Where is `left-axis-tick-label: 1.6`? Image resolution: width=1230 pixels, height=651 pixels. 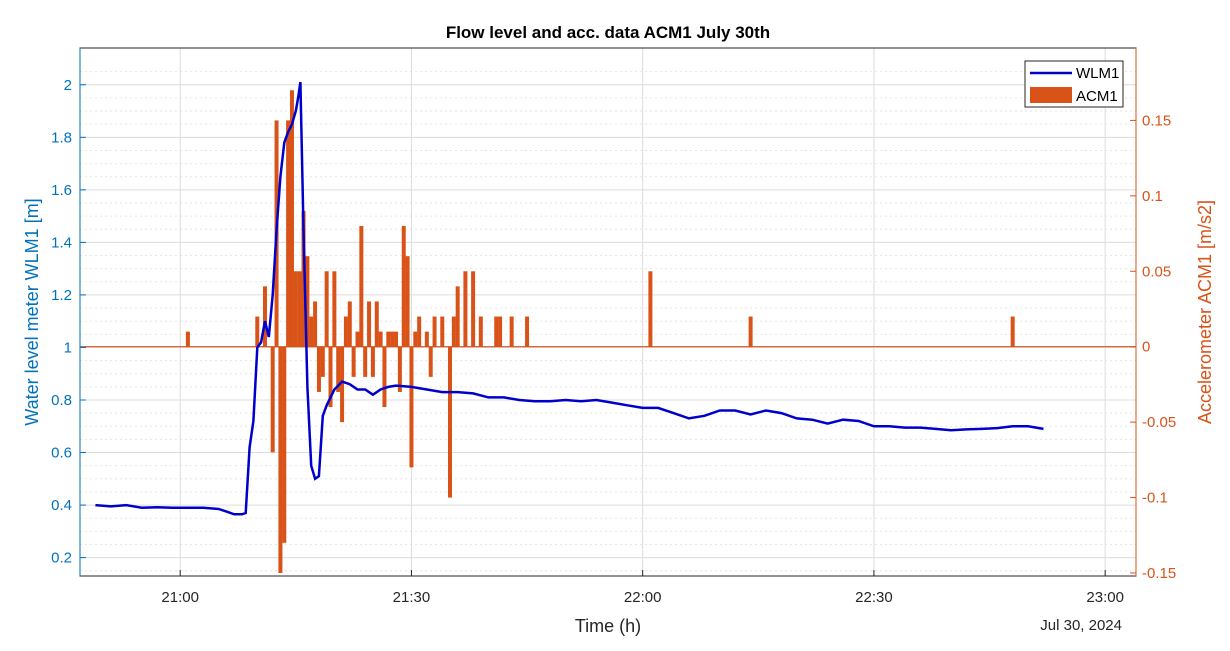 left-axis-tick-label: 1.6 is located at coordinates (61, 190).